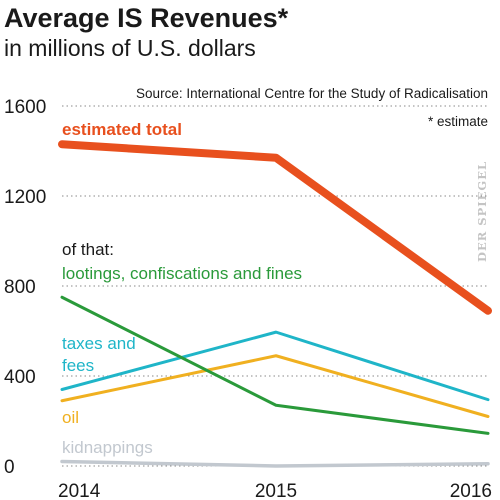 The width and height of the screenshot is (500, 500). What do you see at coordinates (107, 447) in the screenshot?
I see `series-label-kidnappings: kidnappings` at bounding box center [107, 447].